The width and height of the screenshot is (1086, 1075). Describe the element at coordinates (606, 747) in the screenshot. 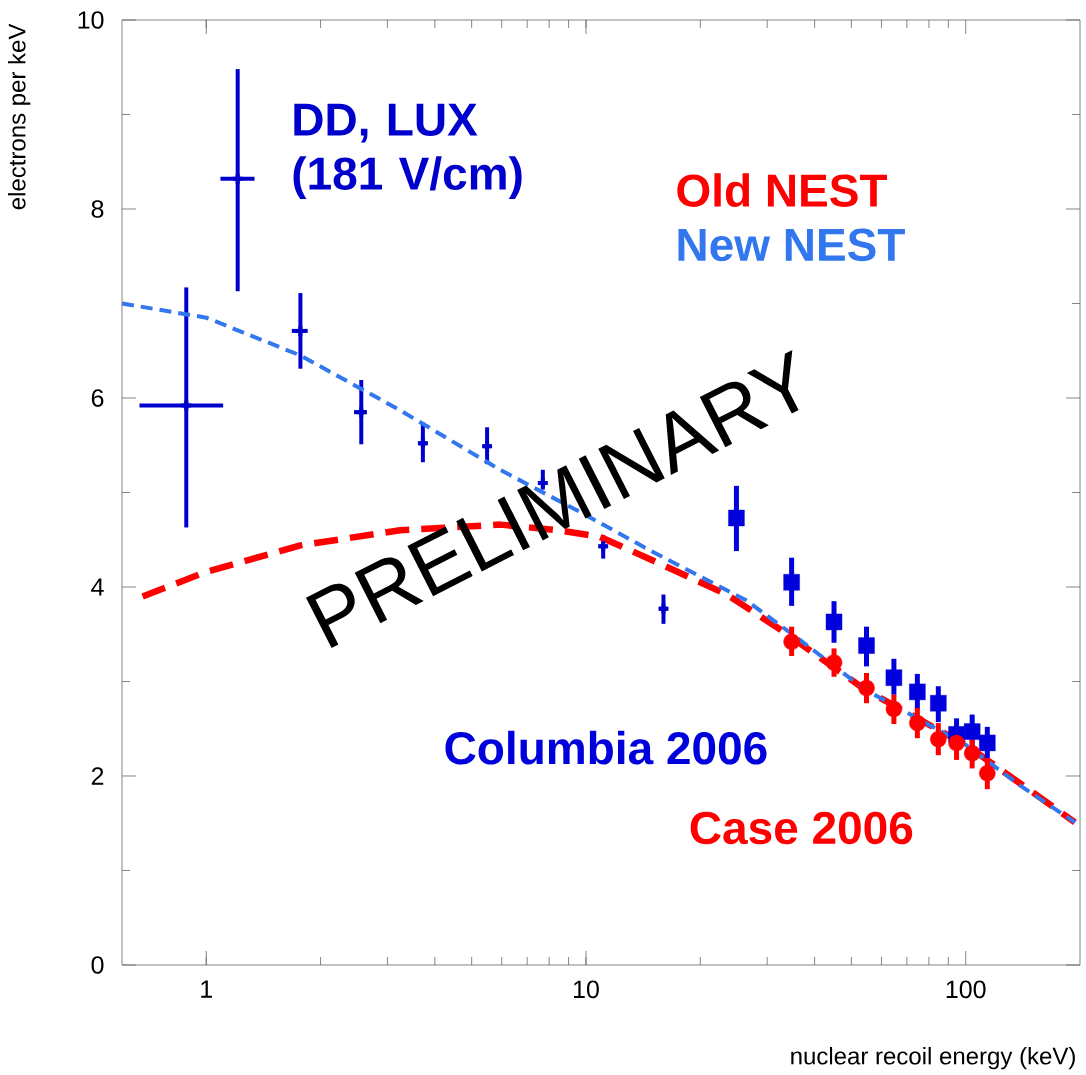

I see `text: Columbia 2006` at that location.